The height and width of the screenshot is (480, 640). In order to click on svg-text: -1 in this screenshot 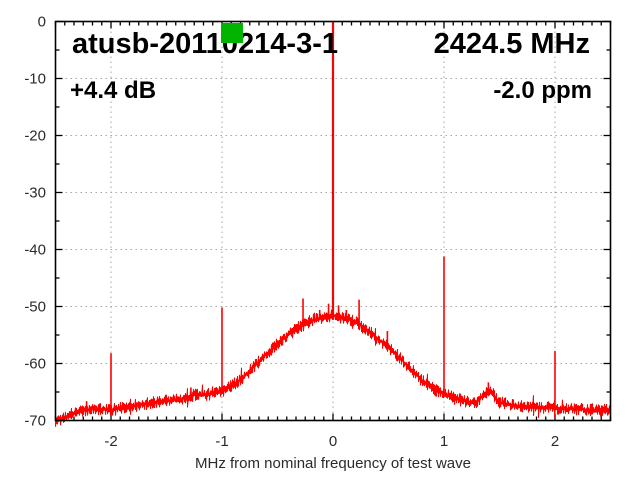, I will do `click(221, 441)`.